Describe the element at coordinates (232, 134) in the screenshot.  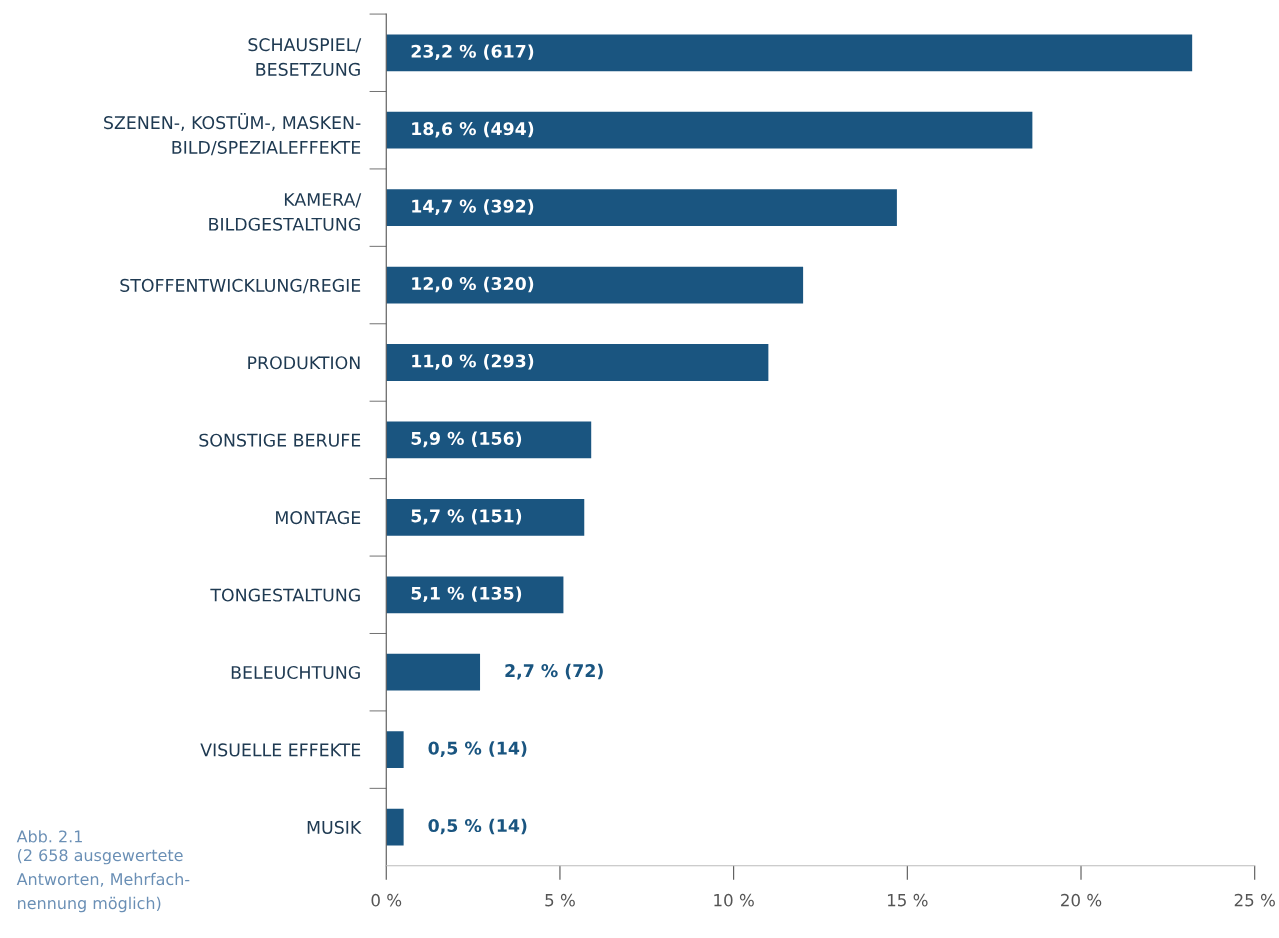
I see `y-tick-label: SZENEN-, KOSTÜM-, MASKEN- BILD/SPEZIALEFFEKTE` at that location.